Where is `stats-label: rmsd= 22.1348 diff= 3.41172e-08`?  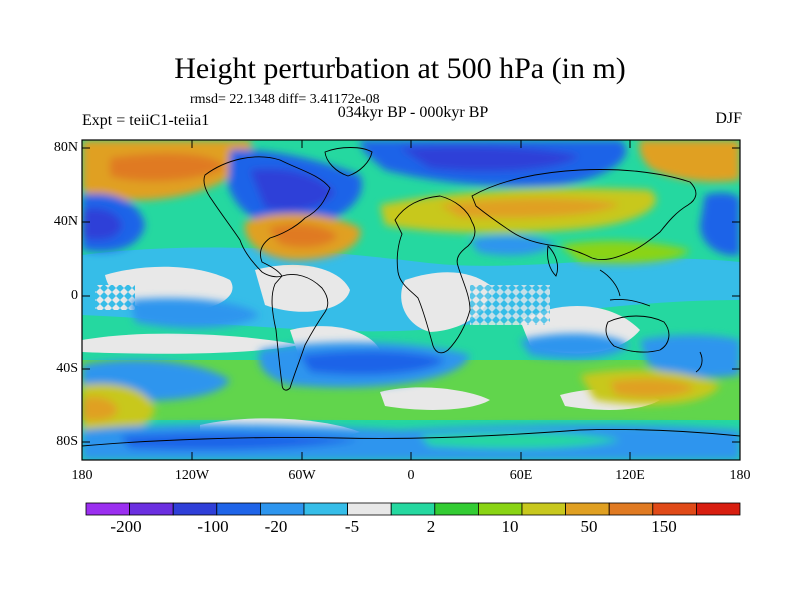 stats-label: rmsd= 22.1348 diff= 3.41172e-08 is located at coordinates (285, 99).